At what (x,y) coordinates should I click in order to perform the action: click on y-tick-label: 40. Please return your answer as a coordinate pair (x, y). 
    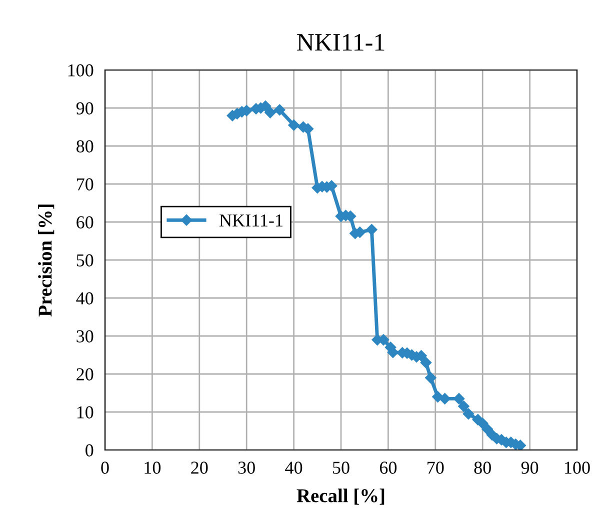
    Looking at the image, I should click on (85, 298).